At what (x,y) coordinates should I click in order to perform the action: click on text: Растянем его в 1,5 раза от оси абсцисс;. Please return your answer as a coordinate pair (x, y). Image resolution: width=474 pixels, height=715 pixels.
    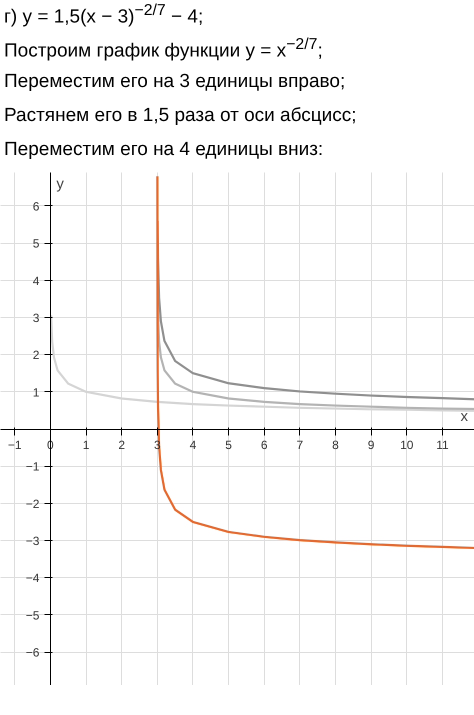
    Looking at the image, I should click on (180, 116).